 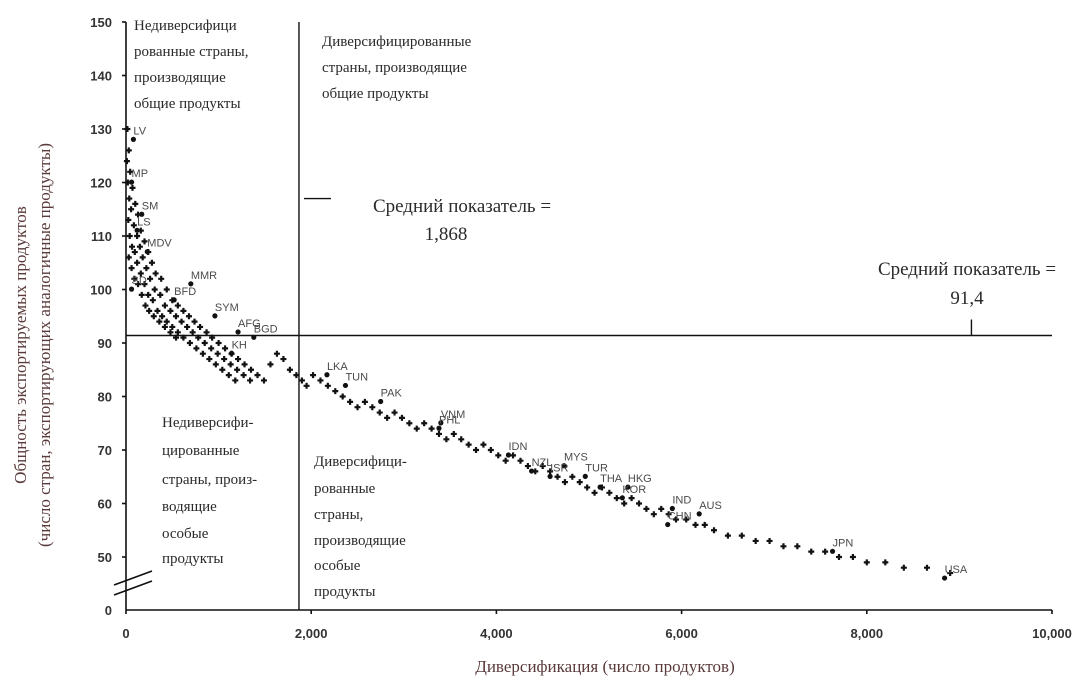 What do you see at coordinates (360, 462) in the screenshot?
I see `quadrant-bottom-right-line: Диверсифици-` at bounding box center [360, 462].